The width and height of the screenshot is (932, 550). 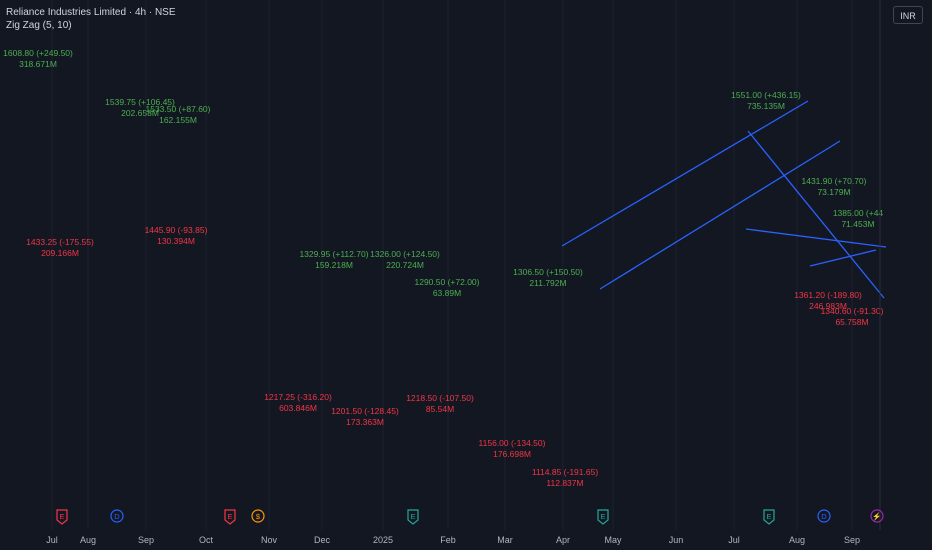 I want to click on x-tick-label: Feb, so click(x=448, y=540).